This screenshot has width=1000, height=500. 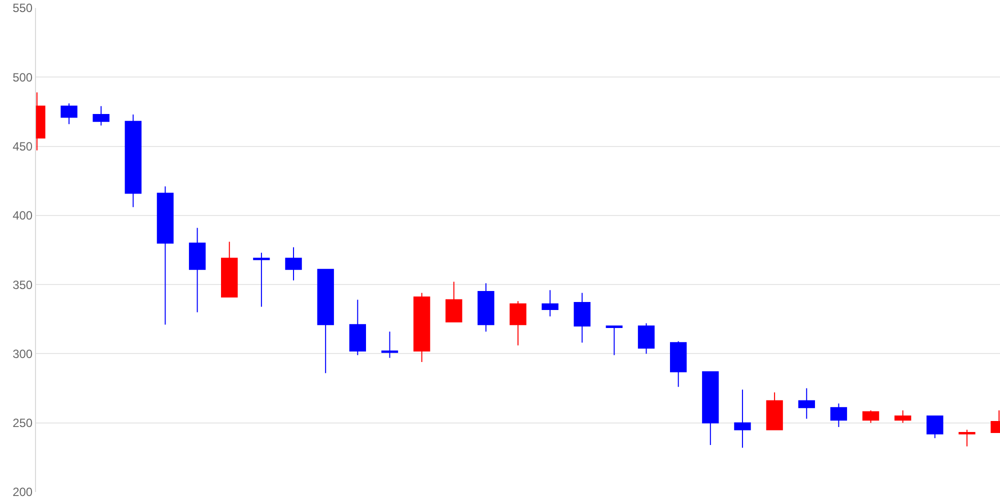 I want to click on y-tick-label: 550, so click(x=22, y=8).